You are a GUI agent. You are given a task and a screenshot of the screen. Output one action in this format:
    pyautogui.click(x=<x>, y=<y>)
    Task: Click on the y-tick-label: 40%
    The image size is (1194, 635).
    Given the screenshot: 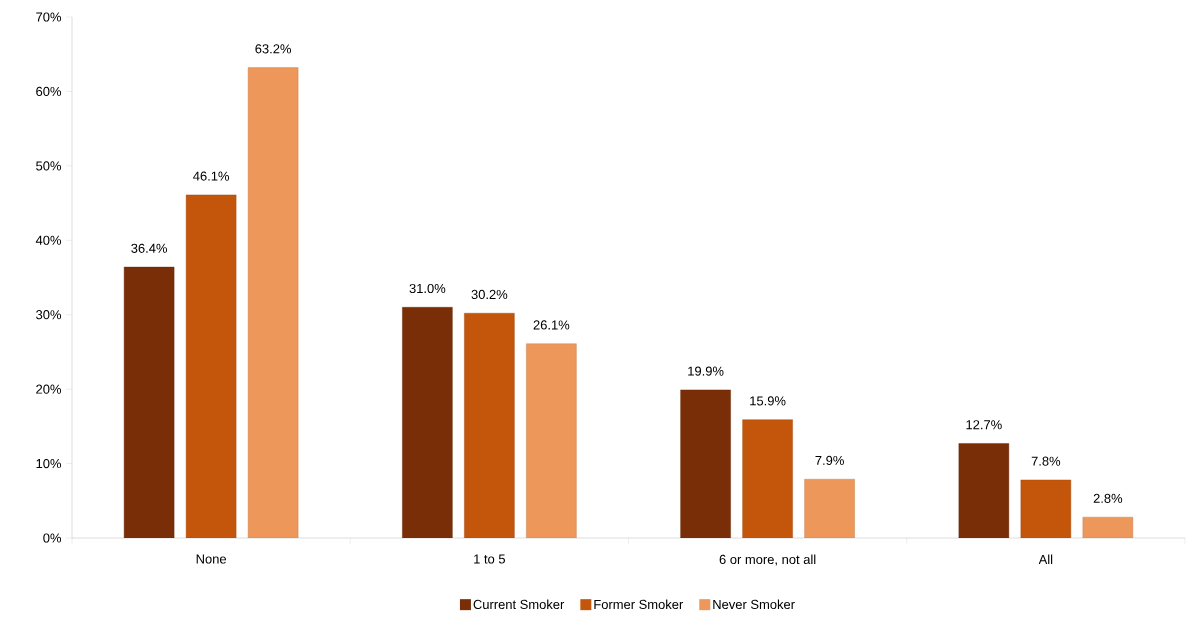 What is the action you would take?
    pyautogui.click(x=48, y=240)
    